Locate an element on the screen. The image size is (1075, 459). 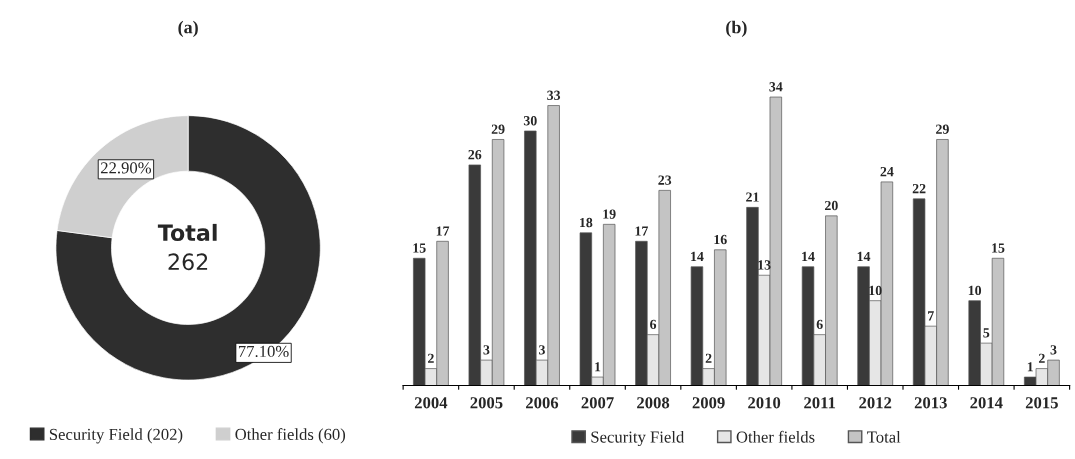
data-label: 10 is located at coordinates (975, 290).